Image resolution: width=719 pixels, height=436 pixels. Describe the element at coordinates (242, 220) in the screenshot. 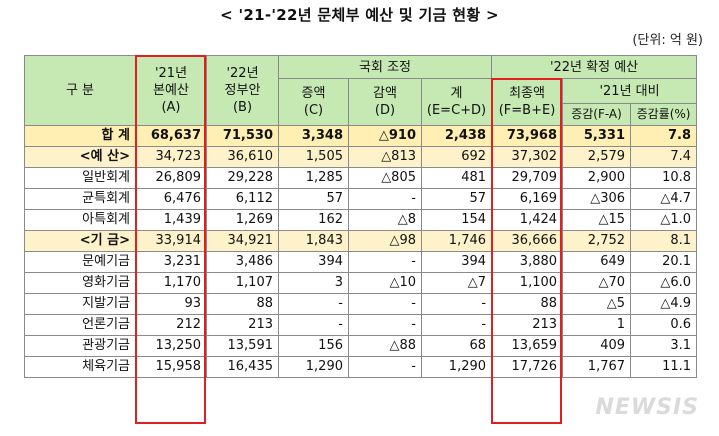

I see `proposal-22-cell: 1,269` at that location.